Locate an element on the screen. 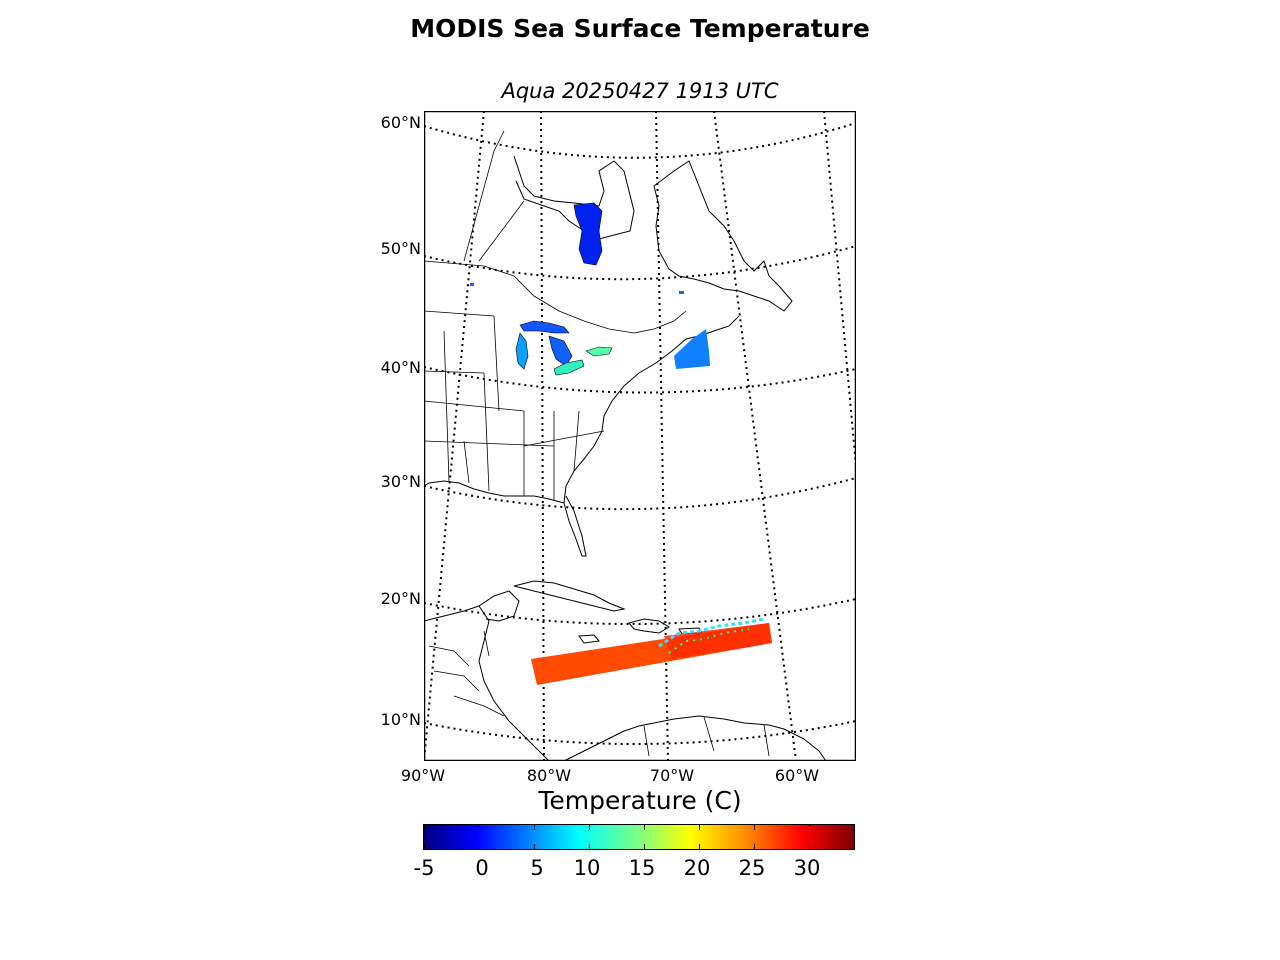 This screenshot has height=960, width=1280. colorbar-tick-label: 10 is located at coordinates (587, 868).